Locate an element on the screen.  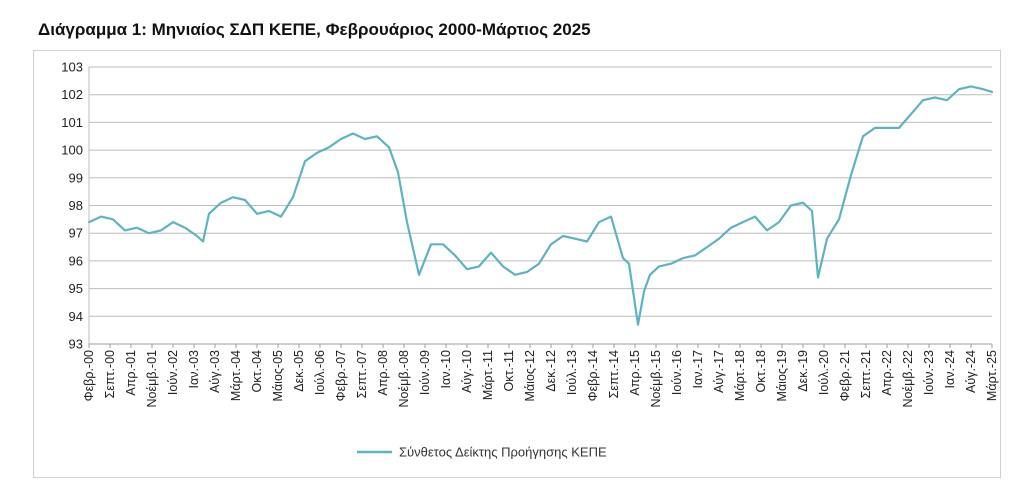
x-tick-label: Δεκ.-05 is located at coordinates (299, 371).